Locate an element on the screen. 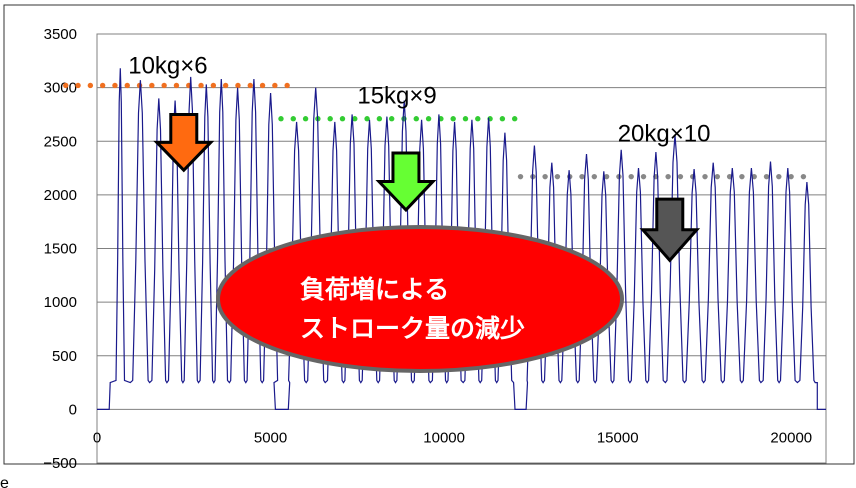 The height and width of the screenshot is (488, 856). y-tick-label: 2000 is located at coordinates (60, 195).